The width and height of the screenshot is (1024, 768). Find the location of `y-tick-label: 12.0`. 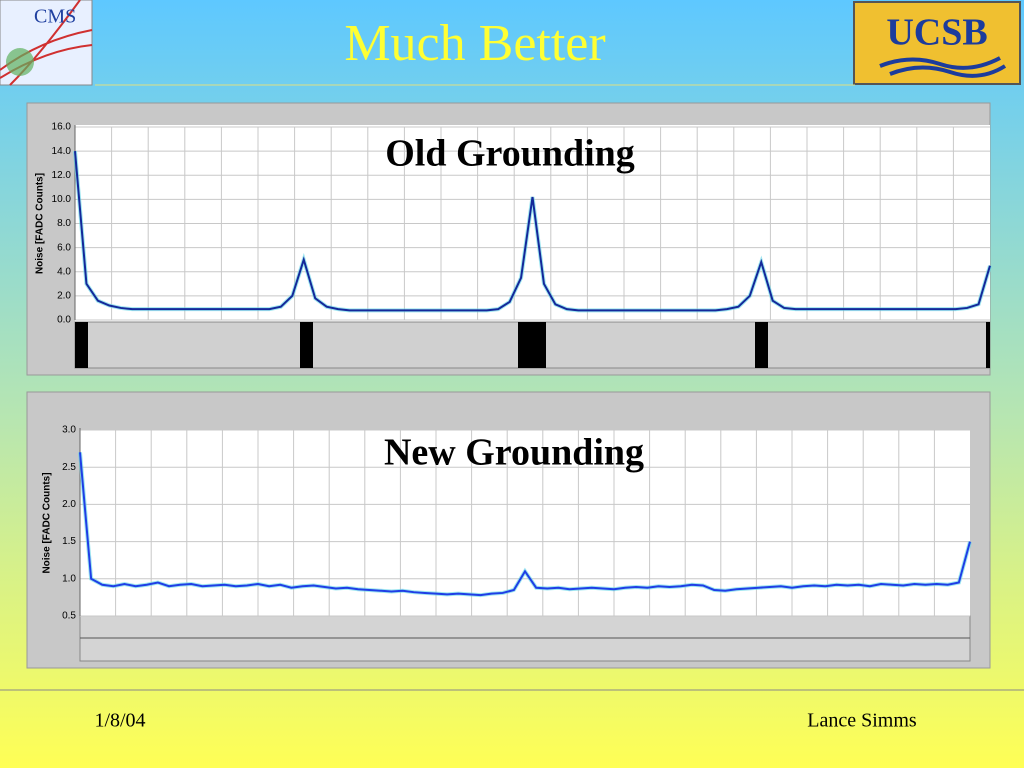

y-tick-label: 12.0 is located at coordinates (62, 175).